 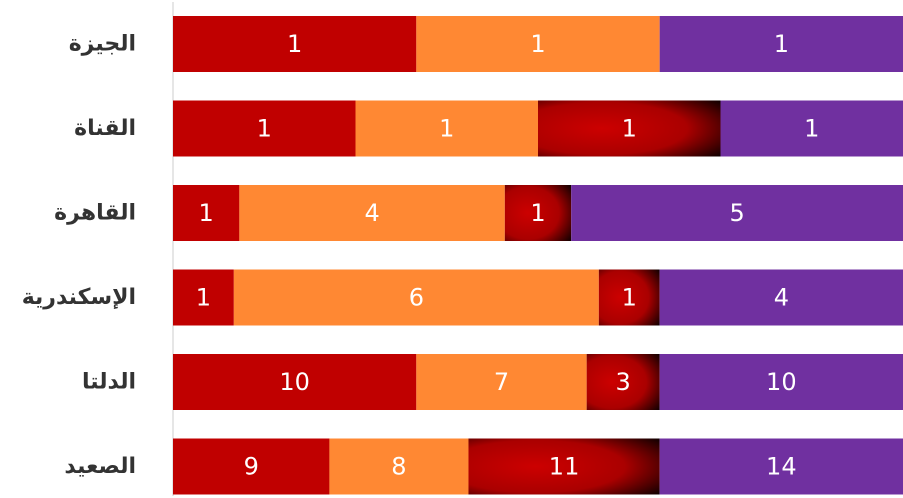 What do you see at coordinates (109, 382) in the screenshot?
I see `category-label: الدلتا` at bounding box center [109, 382].